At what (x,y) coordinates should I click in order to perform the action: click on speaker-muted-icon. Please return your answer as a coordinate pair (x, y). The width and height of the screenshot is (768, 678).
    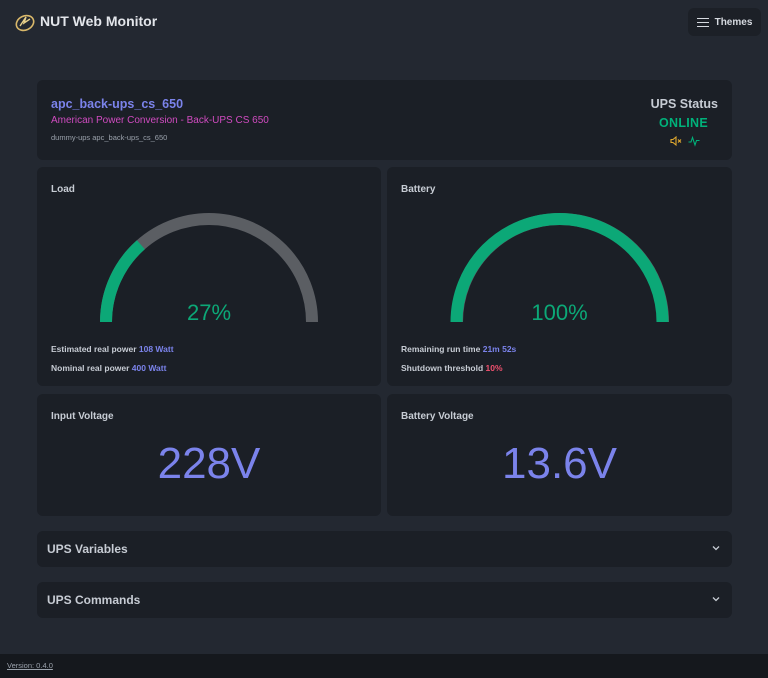
    Looking at the image, I should click on (676, 141).